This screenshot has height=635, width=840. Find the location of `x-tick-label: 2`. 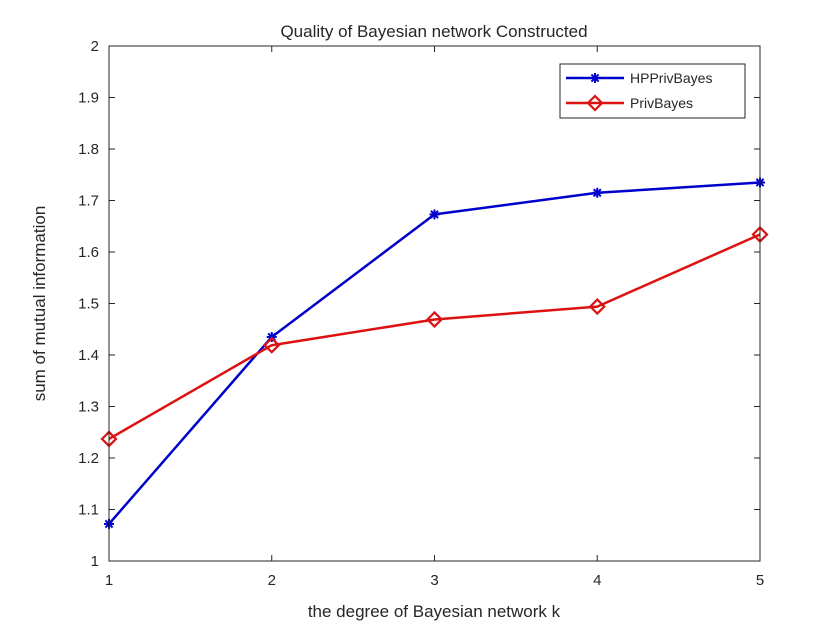

x-tick-label: 2 is located at coordinates (272, 580).